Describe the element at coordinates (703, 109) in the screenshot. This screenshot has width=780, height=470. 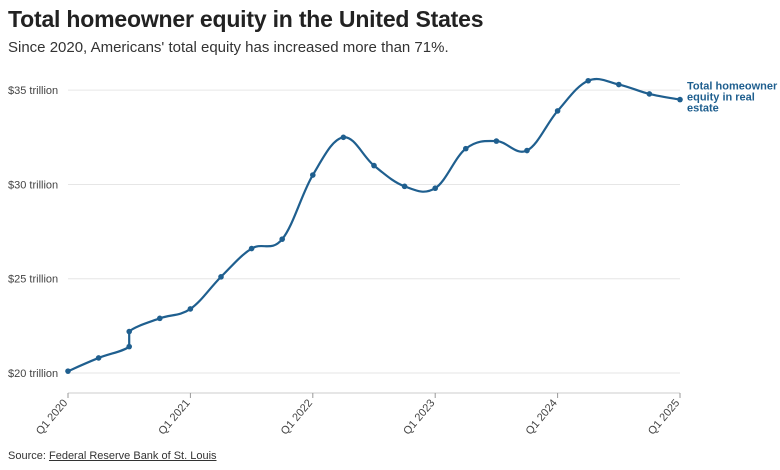
I see `series-label-line: estate` at that location.